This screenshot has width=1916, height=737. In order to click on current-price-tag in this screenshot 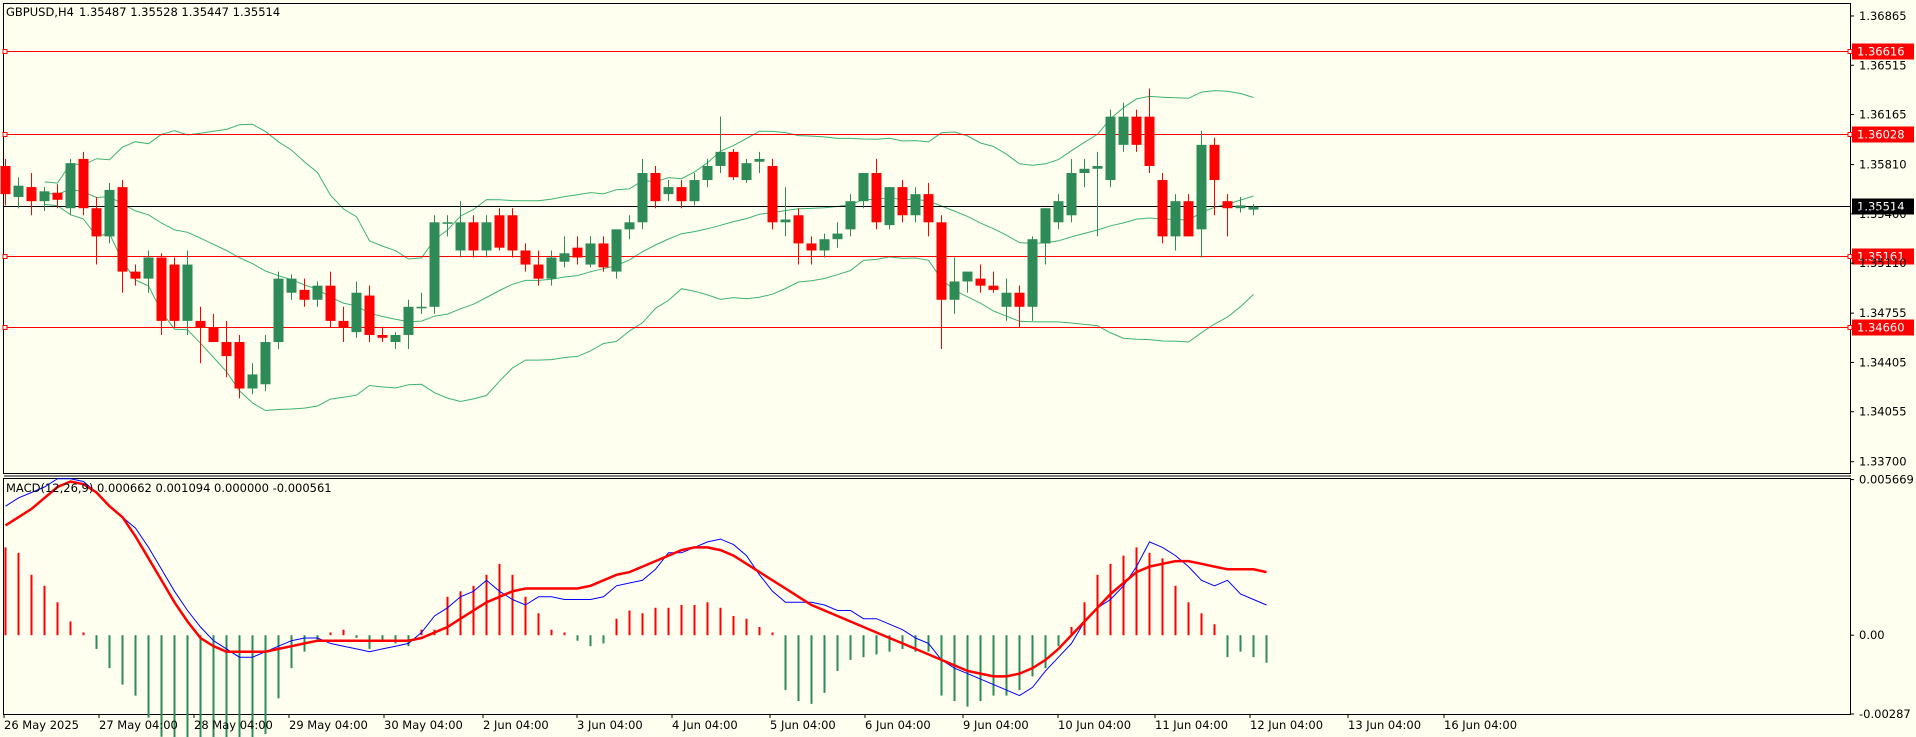, I will do `click(1883, 206)`.